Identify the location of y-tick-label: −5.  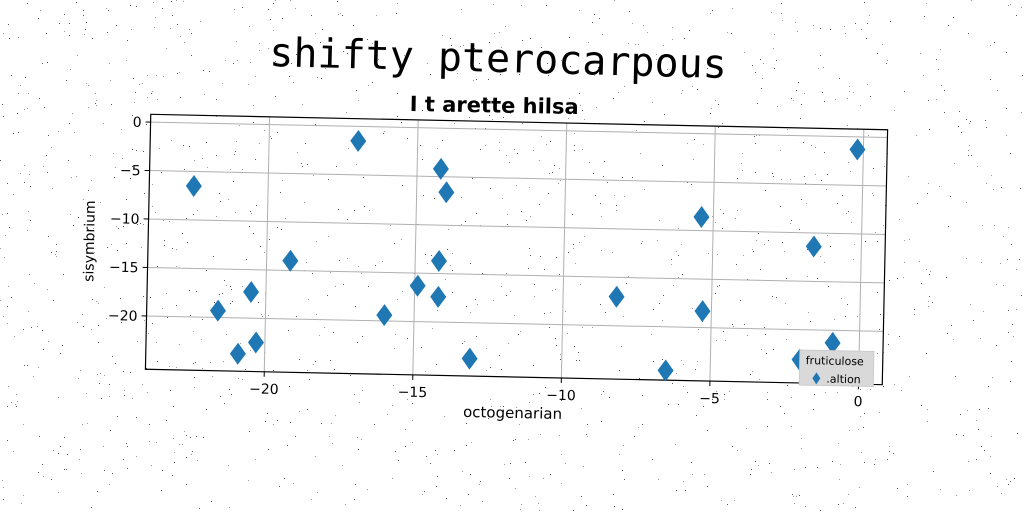
(130, 171).